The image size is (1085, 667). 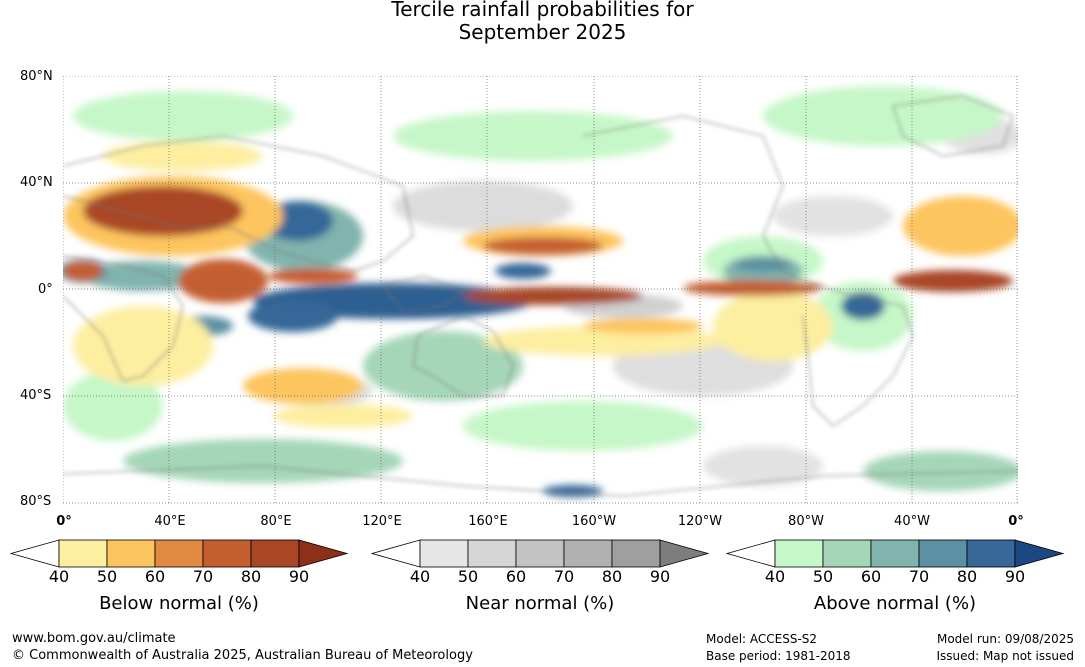 I want to click on below-colorbar-low-arrow, so click(x=35, y=553).